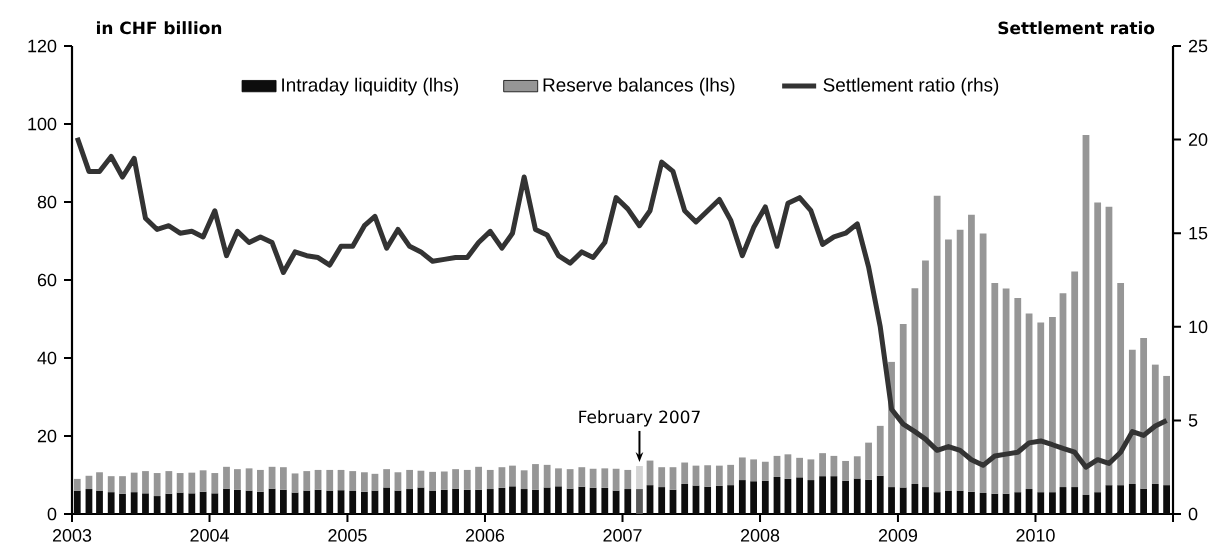 This screenshot has height=554, width=1222. What do you see at coordinates (209, 535) in the screenshot?
I see `x-tick-label: 2004` at bounding box center [209, 535].